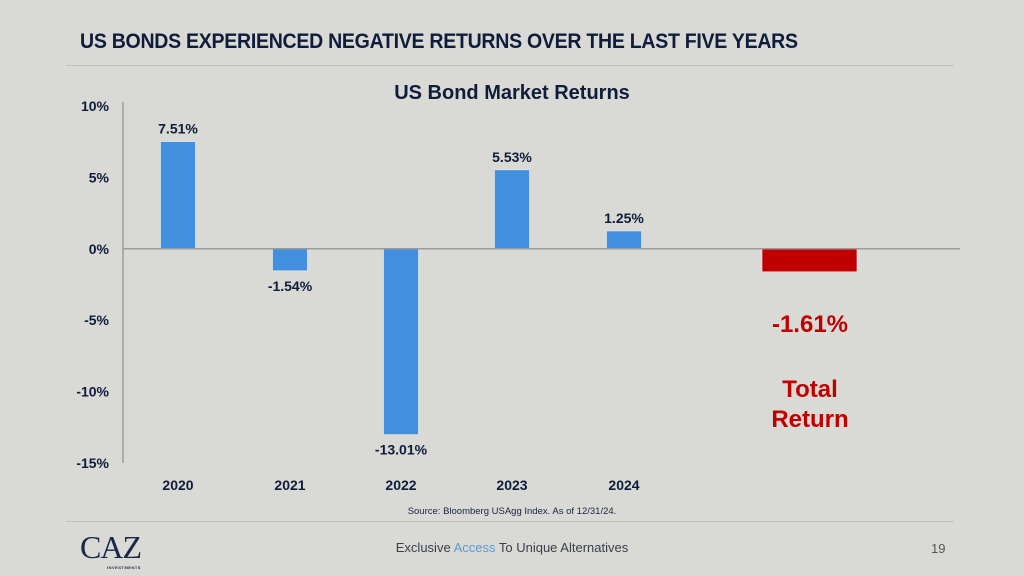 The height and width of the screenshot is (576, 1024). Describe the element at coordinates (124, 567) in the screenshot. I see `caz-logo-subtitle: INVESTMENTS` at that location.